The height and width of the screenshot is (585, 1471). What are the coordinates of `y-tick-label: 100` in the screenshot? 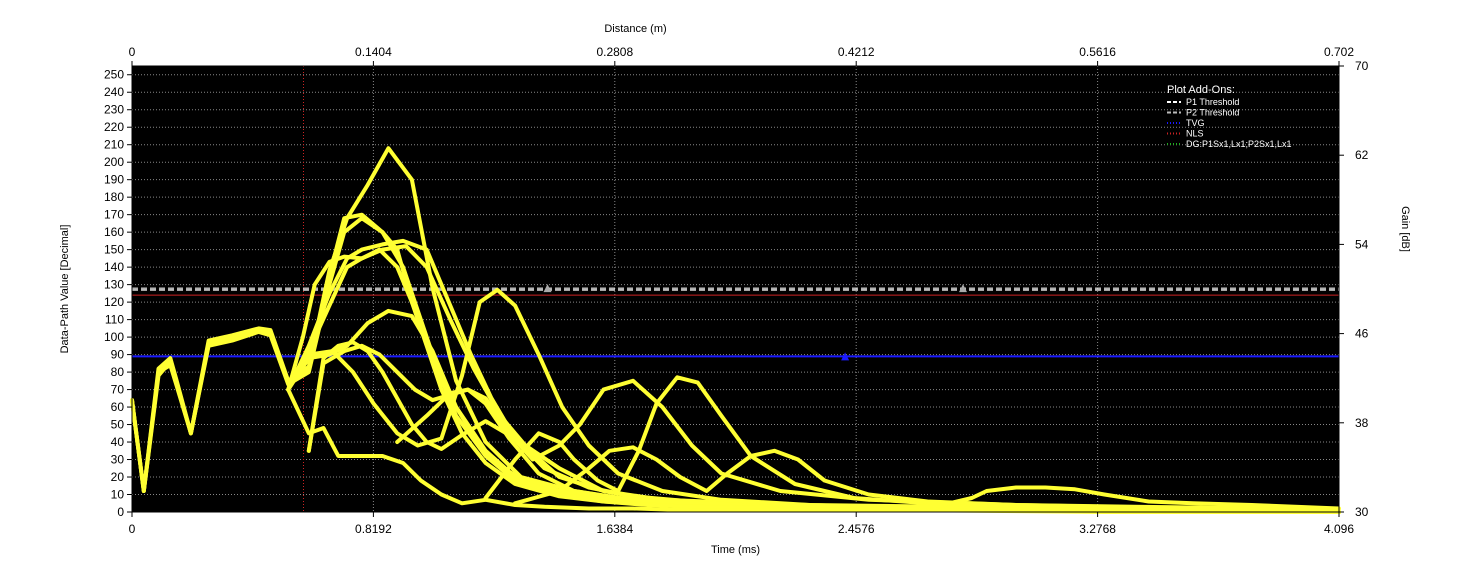 It's located at (114, 337).